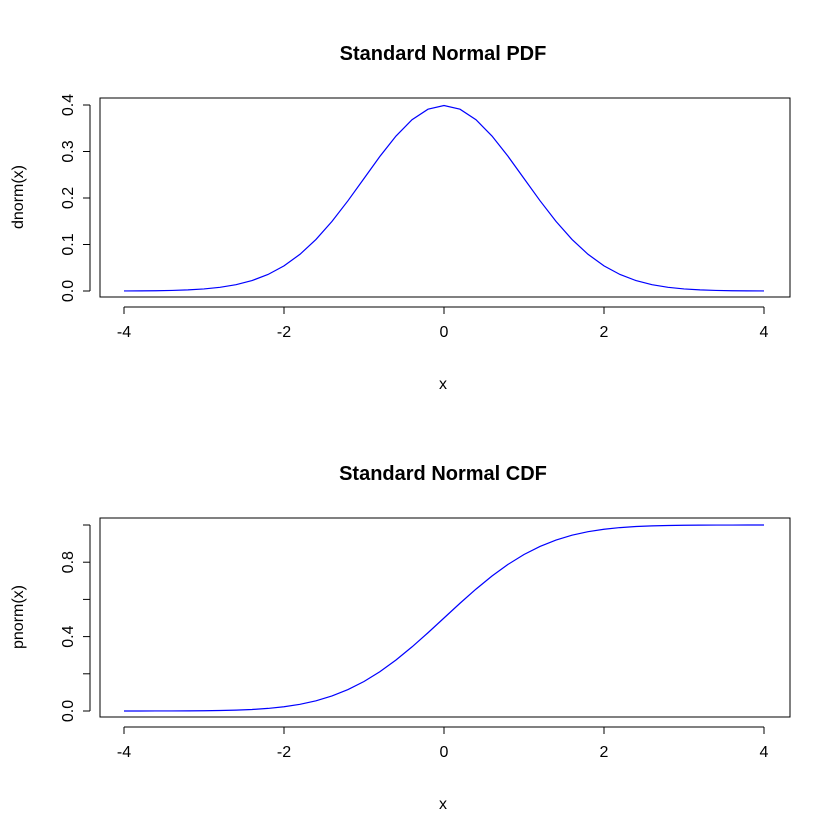  I want to click on cdf-y-tick-label: 0.8, so click(68, 562).